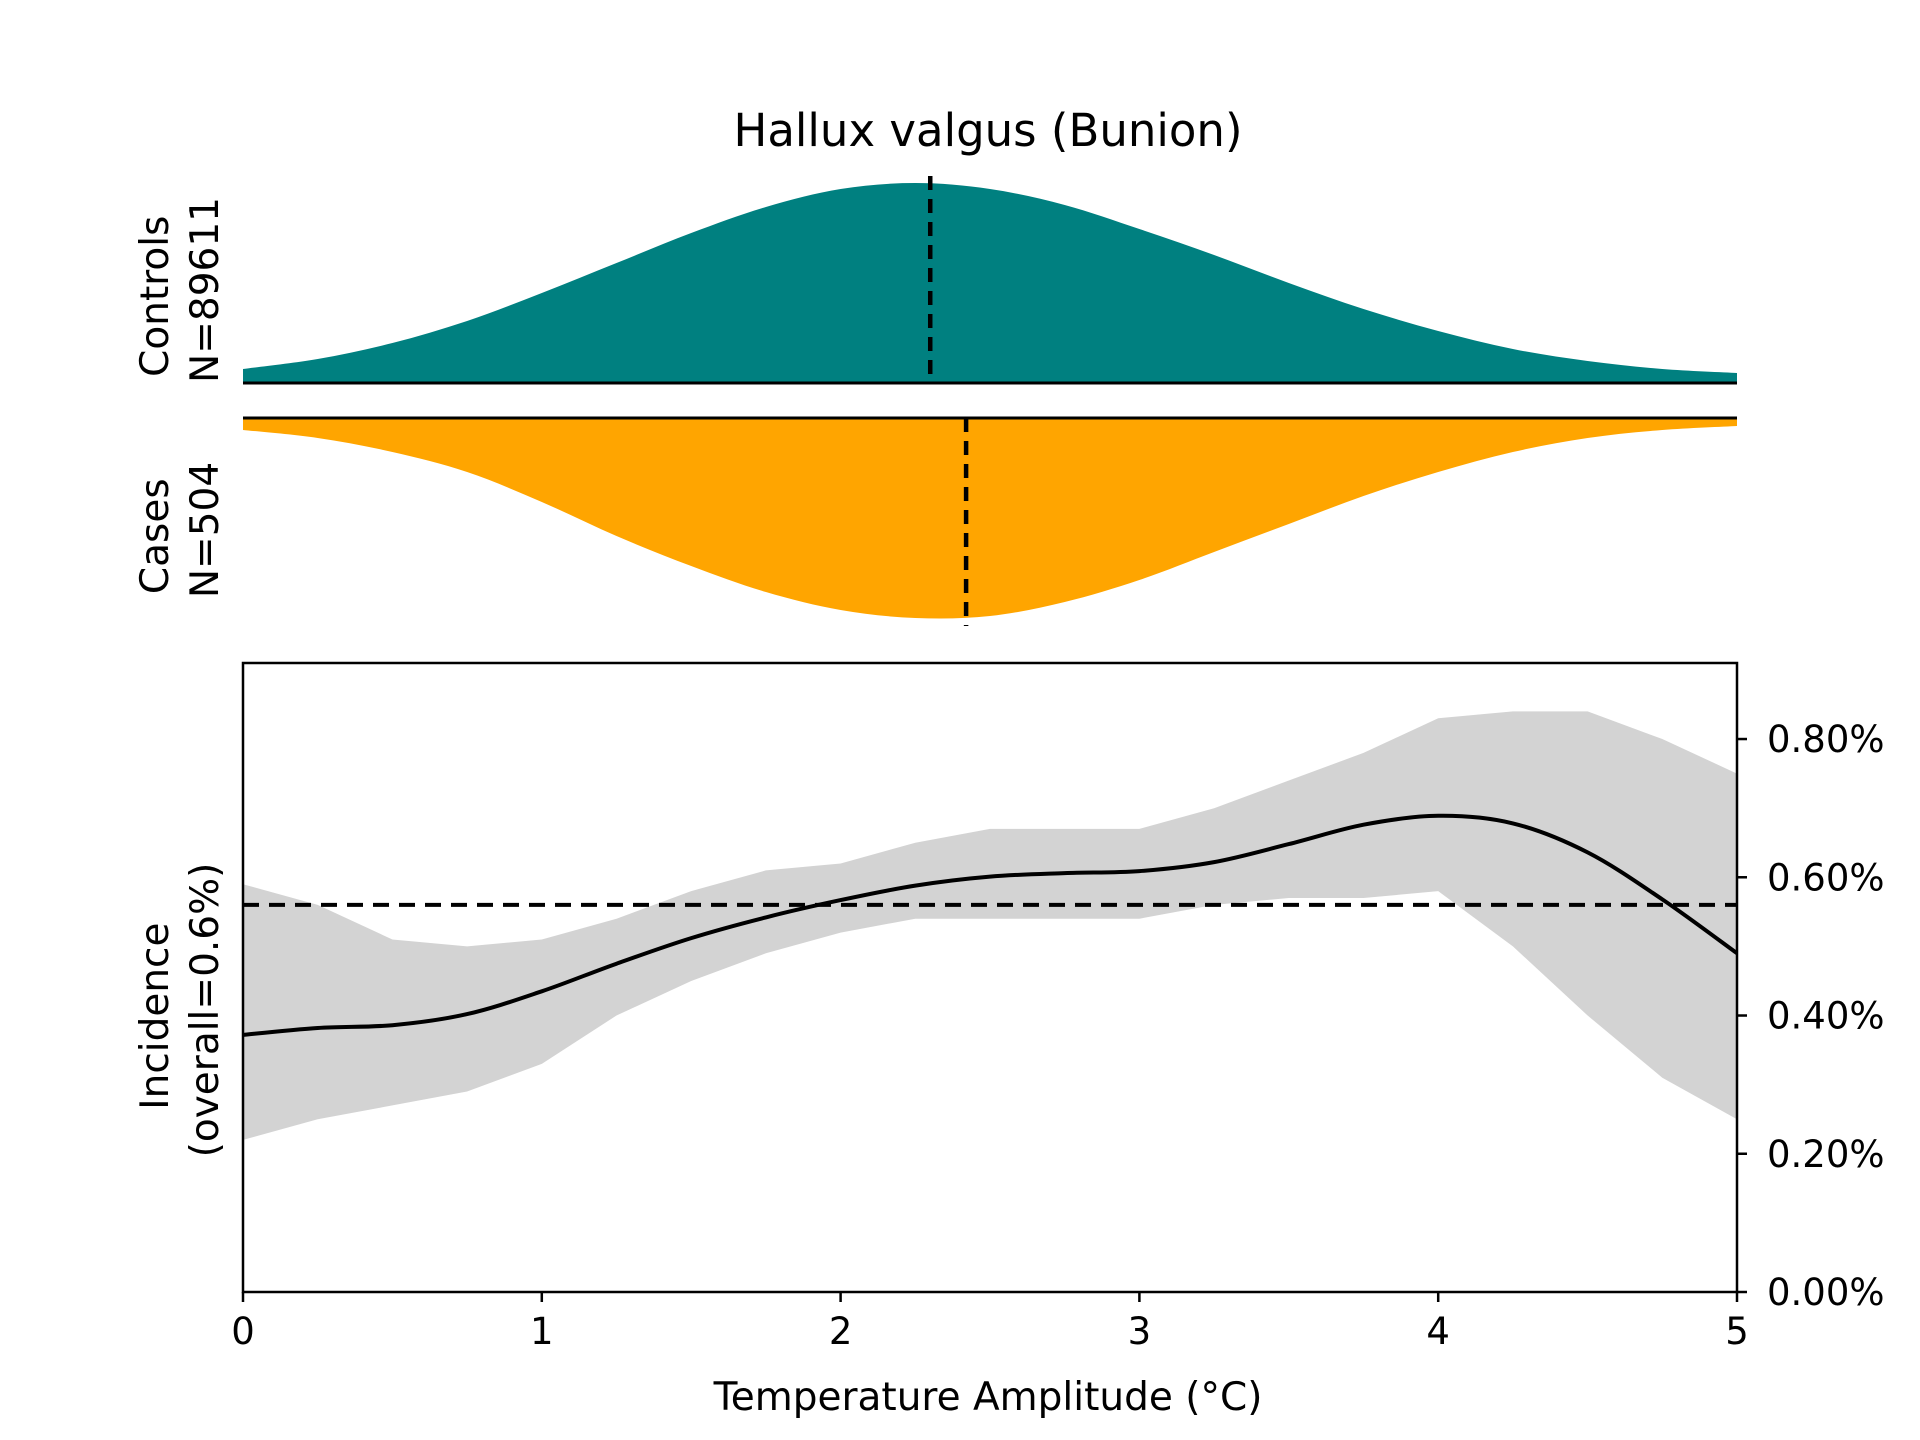  Describe the element at coordinates (1826, 877) in the screenshot. I see `y-tick-label: 0.60%` at that location.